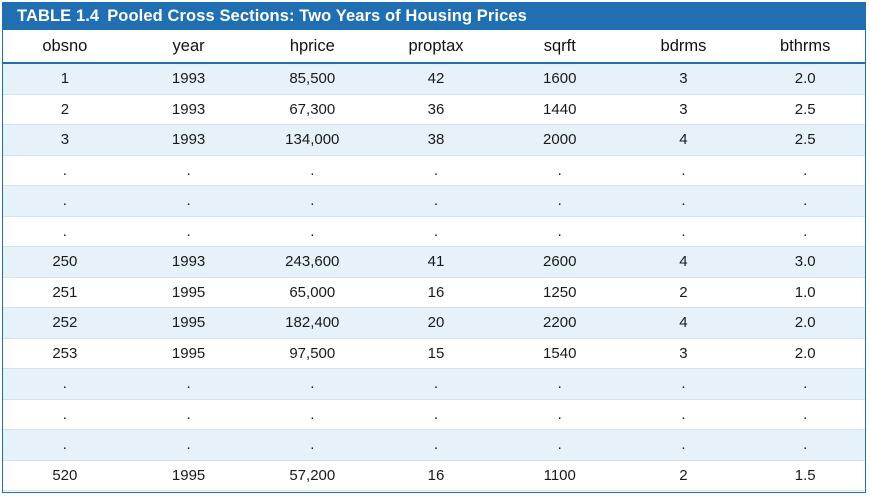 The height and width of the screenshot is (497, 870). What do you see at coordinates (560, 292) in the screenshot?
I see `cell-sqrft: 1250` at bounding box center [560, 292].